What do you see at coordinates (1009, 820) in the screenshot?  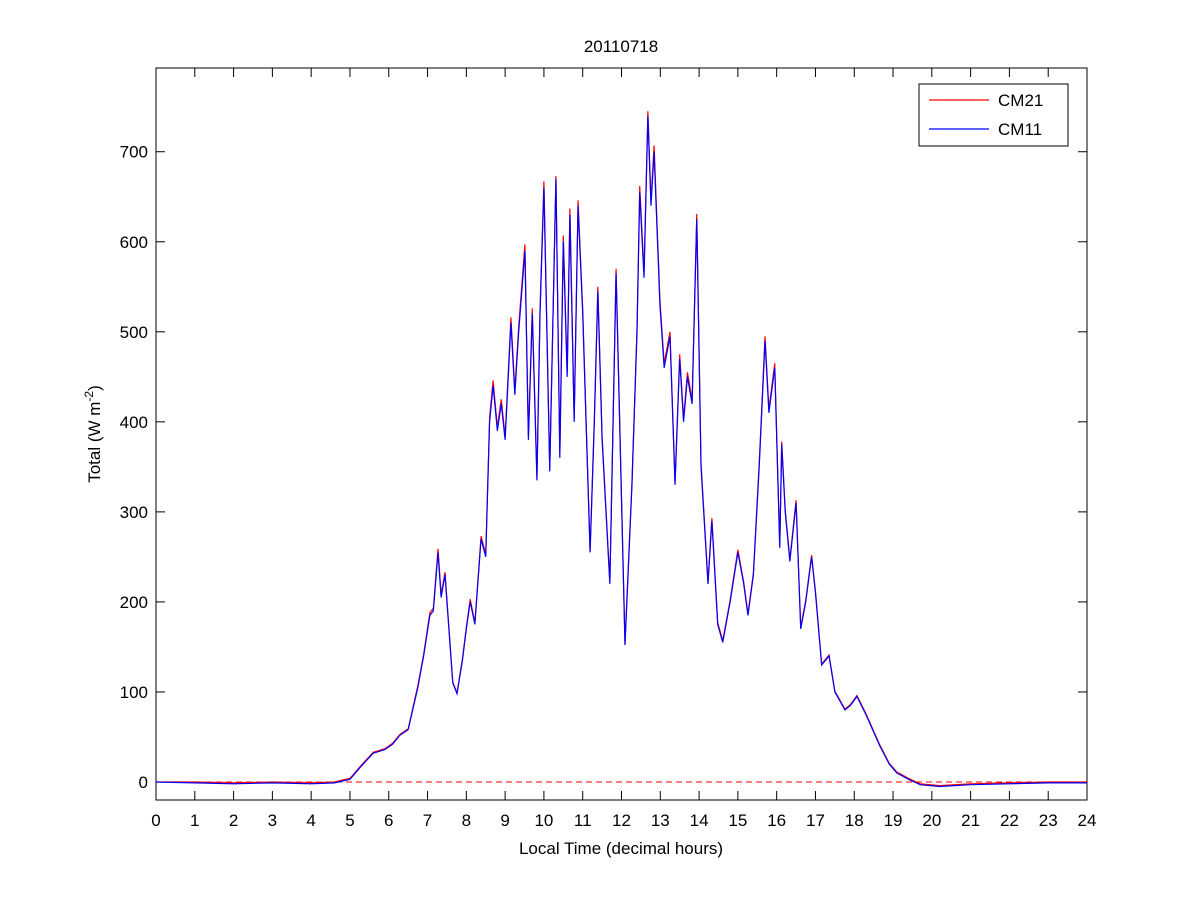 I see `x-tick-label: 22` at bounding box center [1009, 820].